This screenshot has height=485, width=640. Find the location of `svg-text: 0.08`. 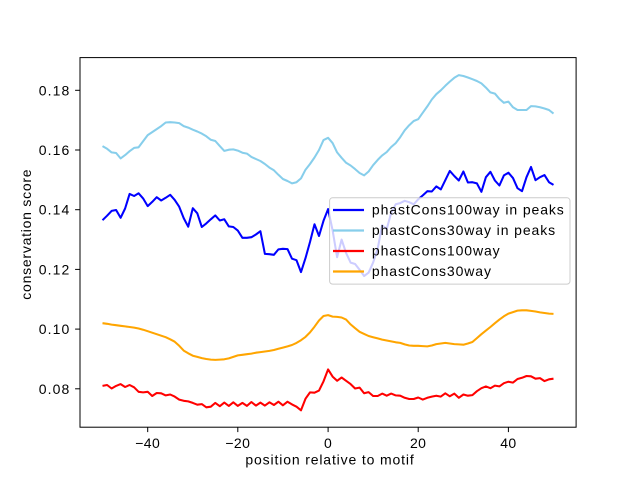

svg-text: 0.08 is located at coordinates (55, 389).